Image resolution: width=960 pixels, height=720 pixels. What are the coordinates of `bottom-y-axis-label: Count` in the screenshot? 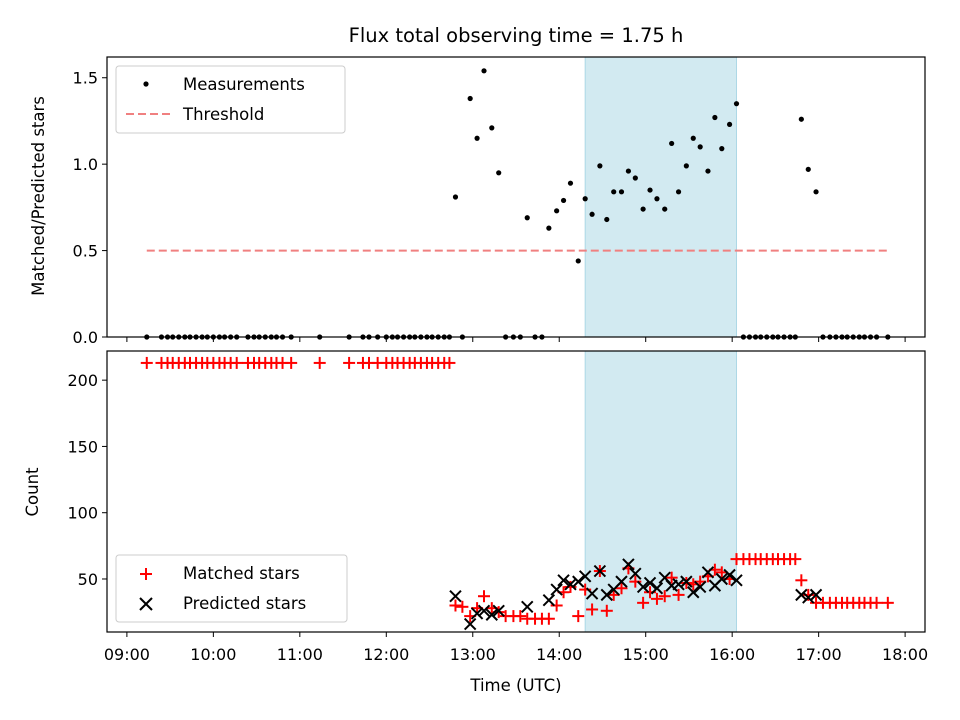 It's located at (32, 492).